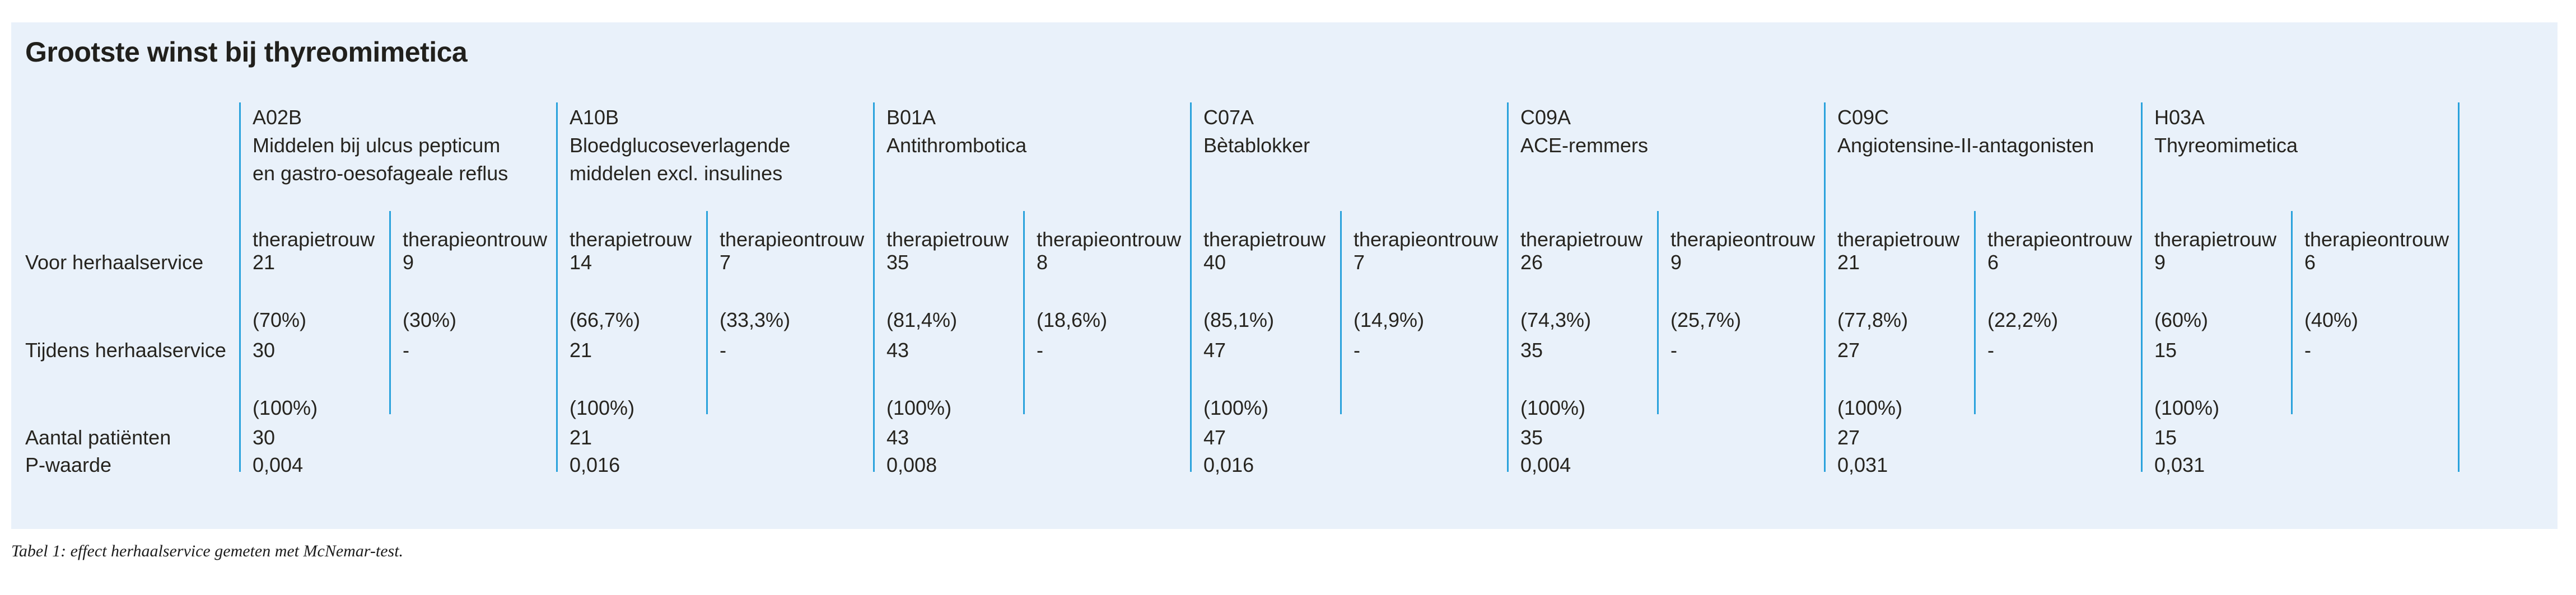 This screenshot has width=2576, height=595. I want to click on value-voor-ontrouw: 7, so click(726, 262).